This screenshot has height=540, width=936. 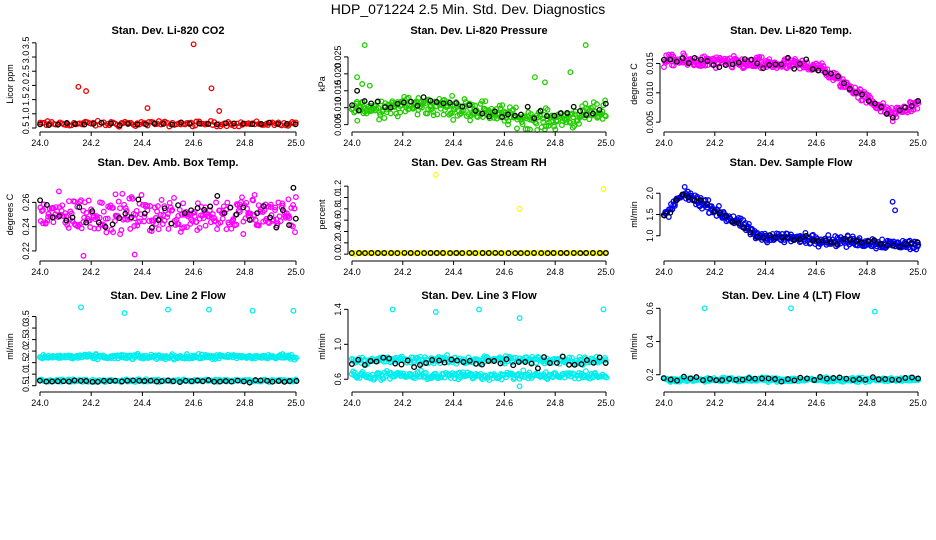 What do you see at coordinates (338, 107) in the screenshot?
I see `y-tick-label: 0.010` at bounding box center [338, 107].